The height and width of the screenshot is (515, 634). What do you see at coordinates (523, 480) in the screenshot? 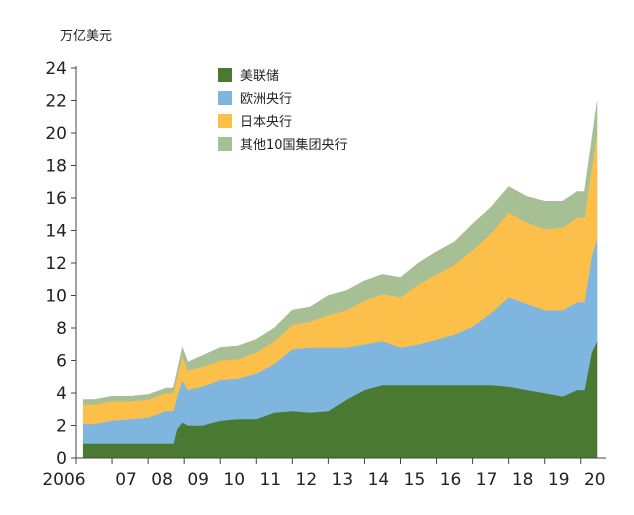
I see `x-tick-label: 18` at bounding box center [523, 480].